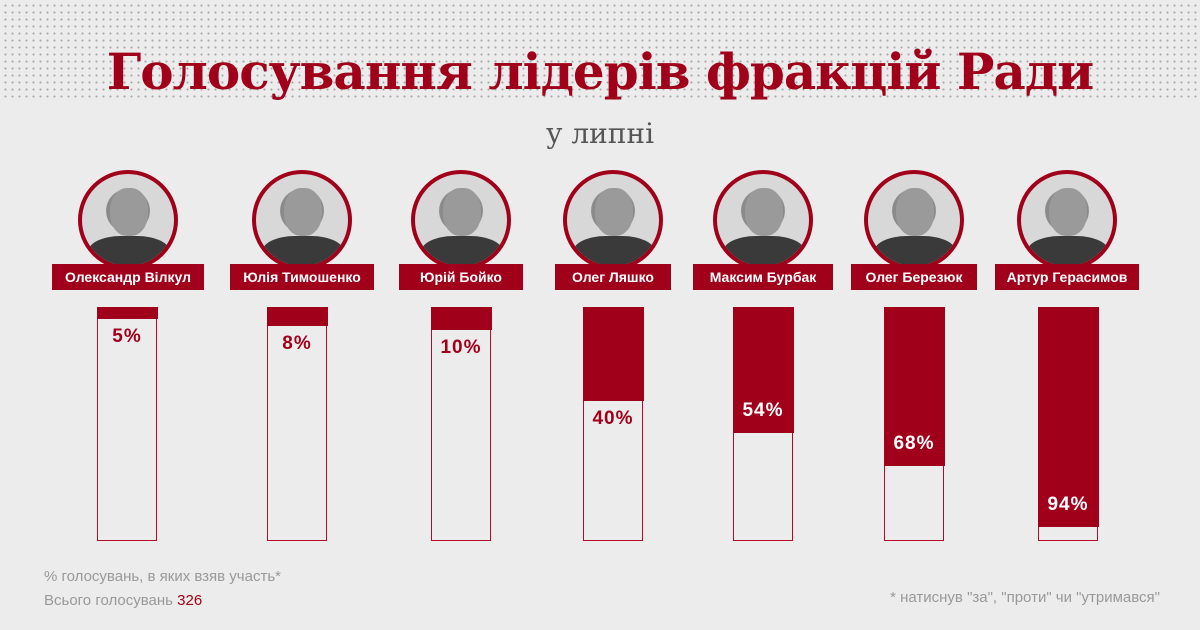 The image size is (1200, 630). I want to click on person-name: Юлія Тимошенко, so click(302, 277).